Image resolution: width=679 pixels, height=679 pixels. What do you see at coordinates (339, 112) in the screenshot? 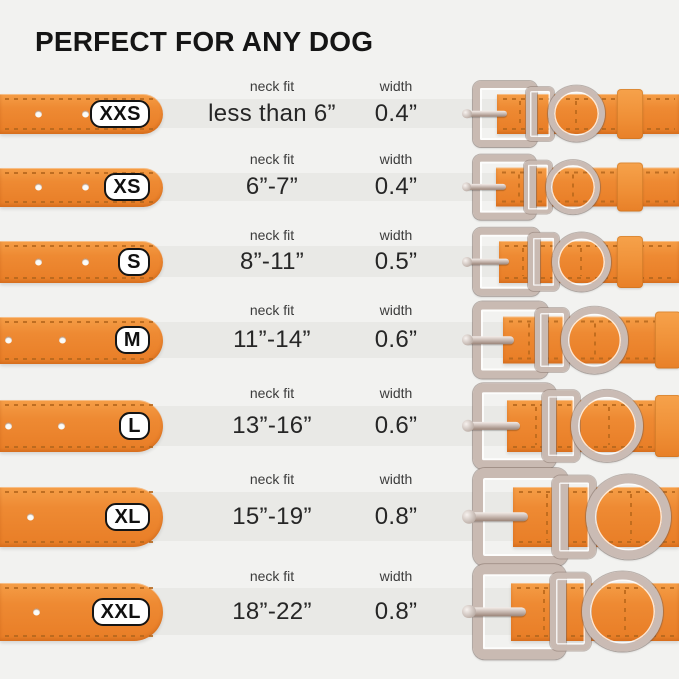
I see `size-row: neck fit width less than 6” 0.4” XXS` at bounding box center [339, 112].